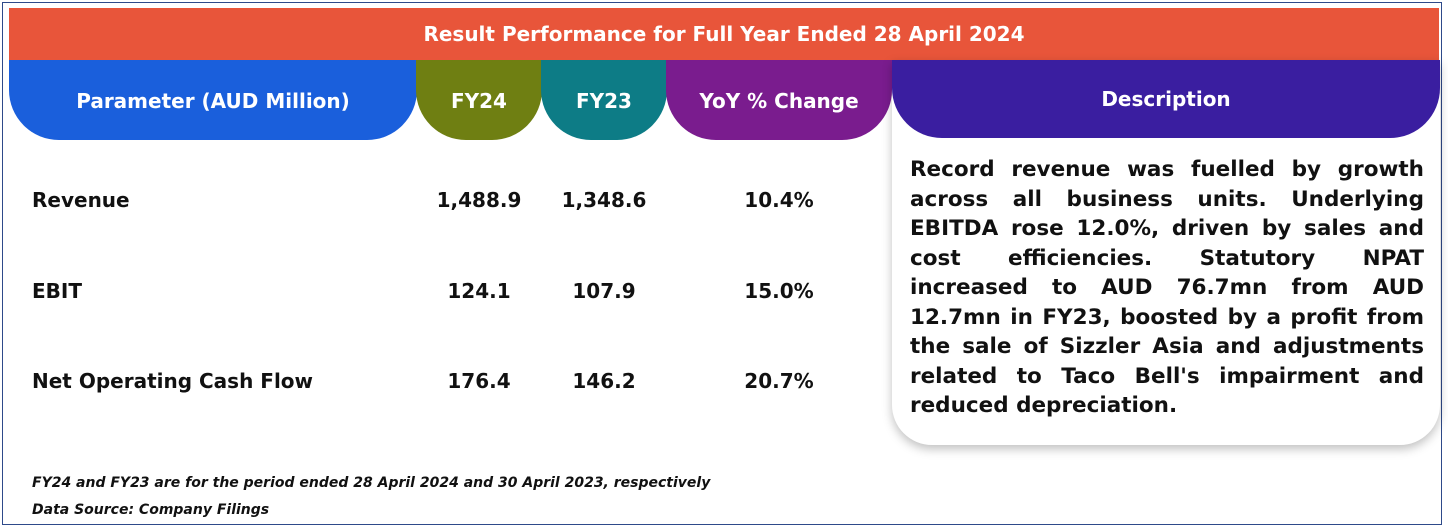  What do you see at coordinates (213, 100) in the screenshot?
I see `header-parameter: Parameter (AUD Million)` at bounding box center [213, 100].